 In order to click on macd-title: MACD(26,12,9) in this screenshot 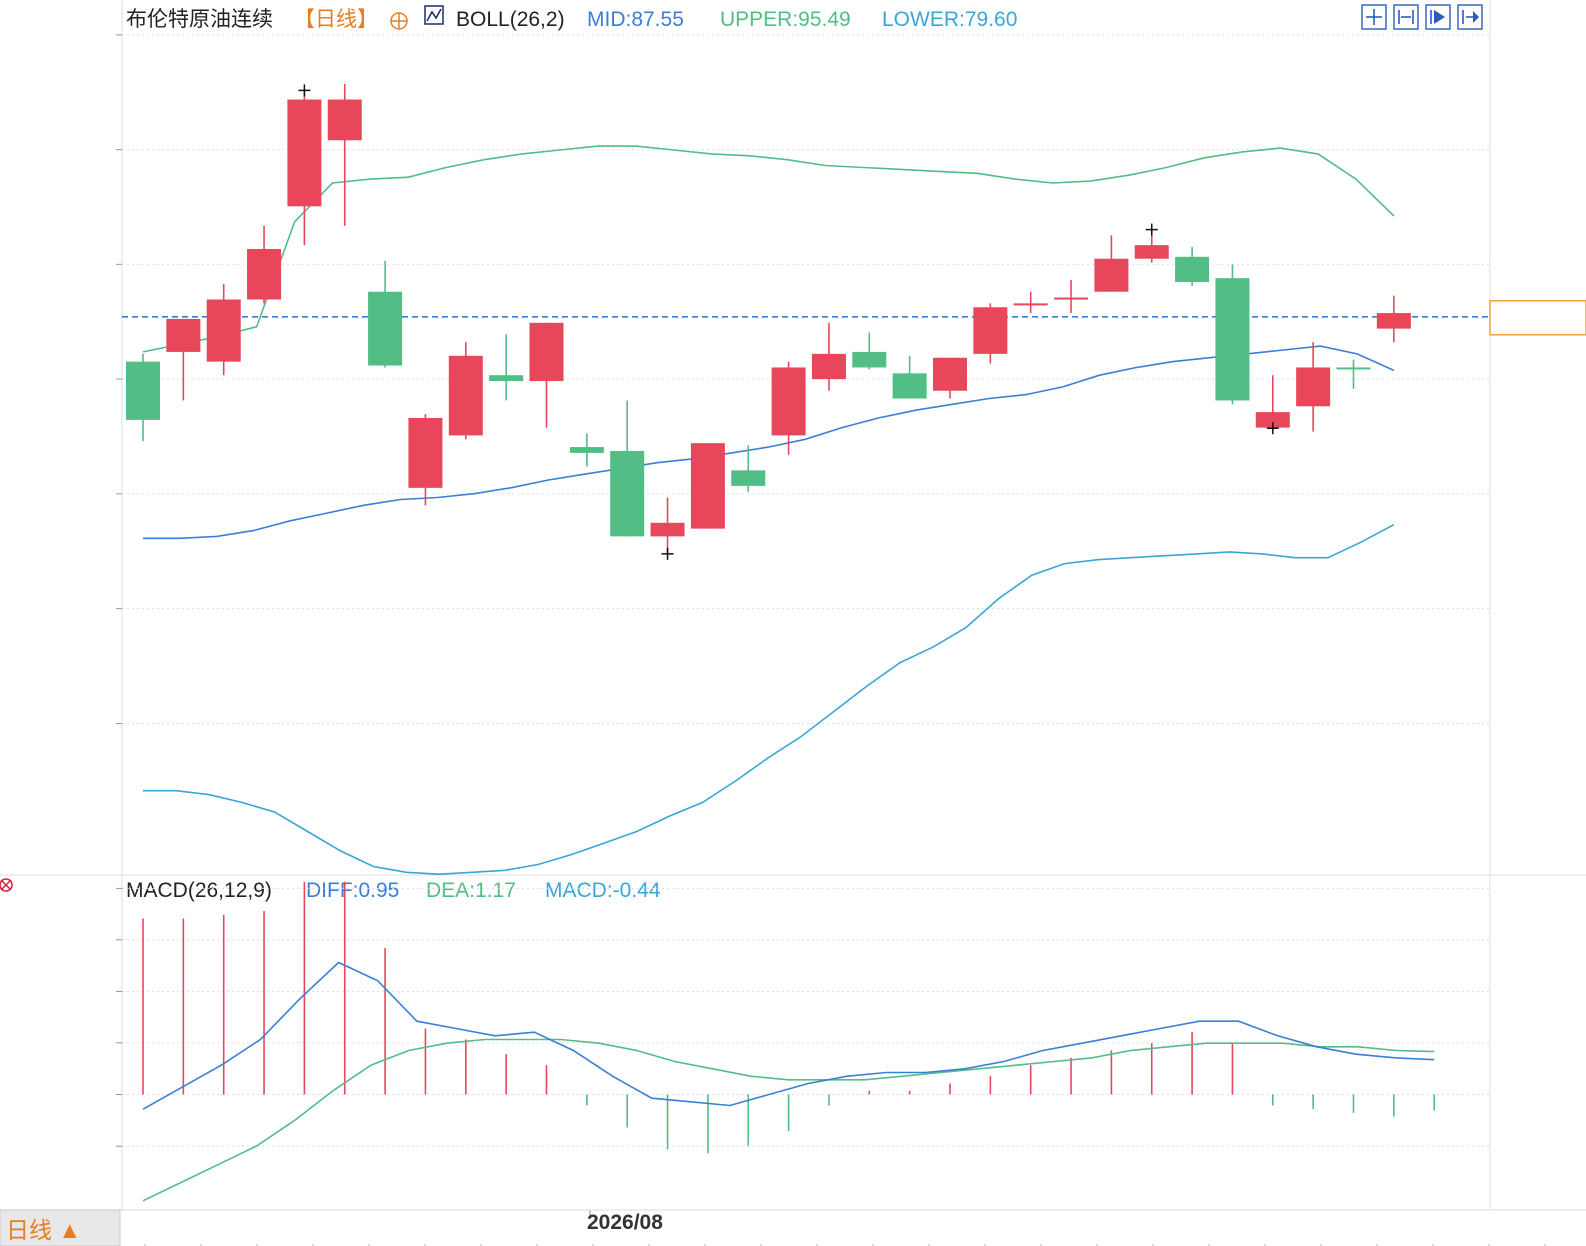, I will do `click(199, 890)`.